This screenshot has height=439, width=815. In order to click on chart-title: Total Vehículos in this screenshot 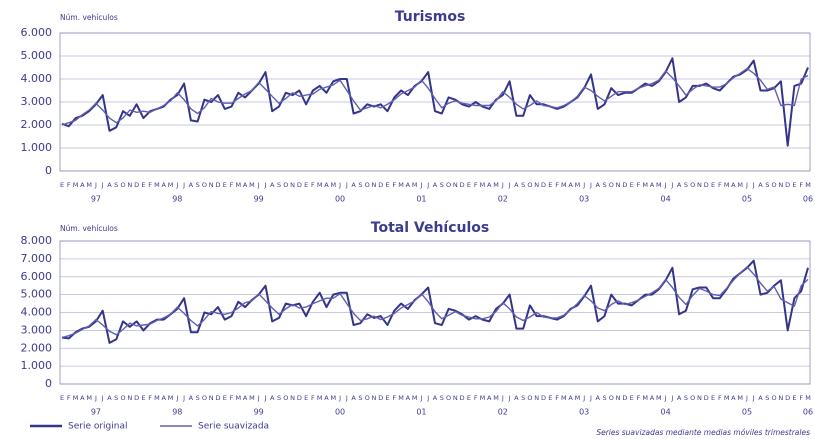, I will do `click(430, 228)`.